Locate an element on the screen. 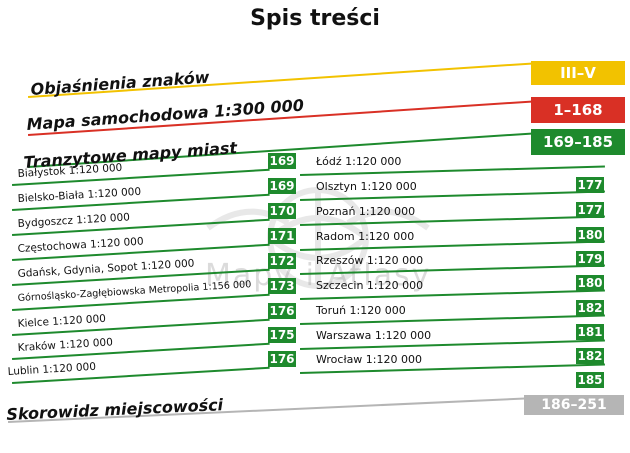  watermark-text: Mapy i Atlasy is located at coordinates (318, 275).